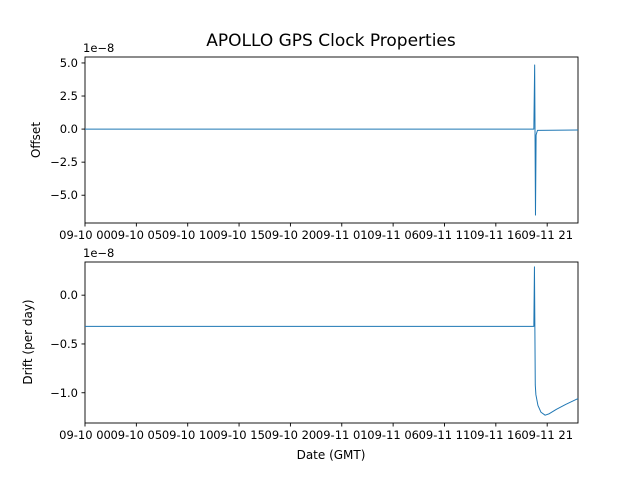 This screenshot has width=640, height=480. I want to click on date-xlabel: Date (GMT), so click(331, 455).